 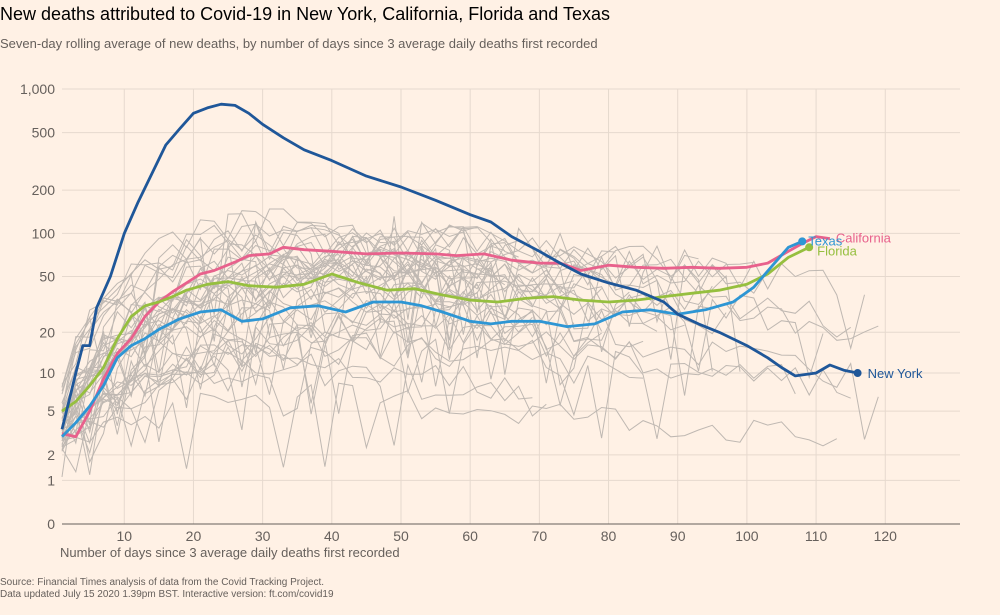 I want to click on x-tick-label: 70, so click(x=540, y=536).